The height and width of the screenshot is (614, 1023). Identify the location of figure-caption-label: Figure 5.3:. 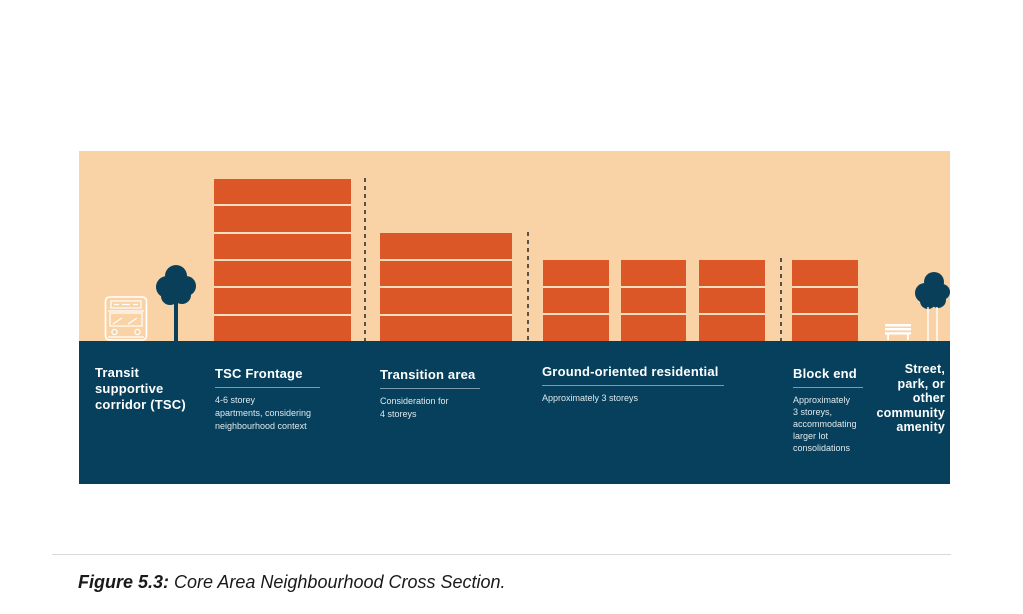
(124, 582).